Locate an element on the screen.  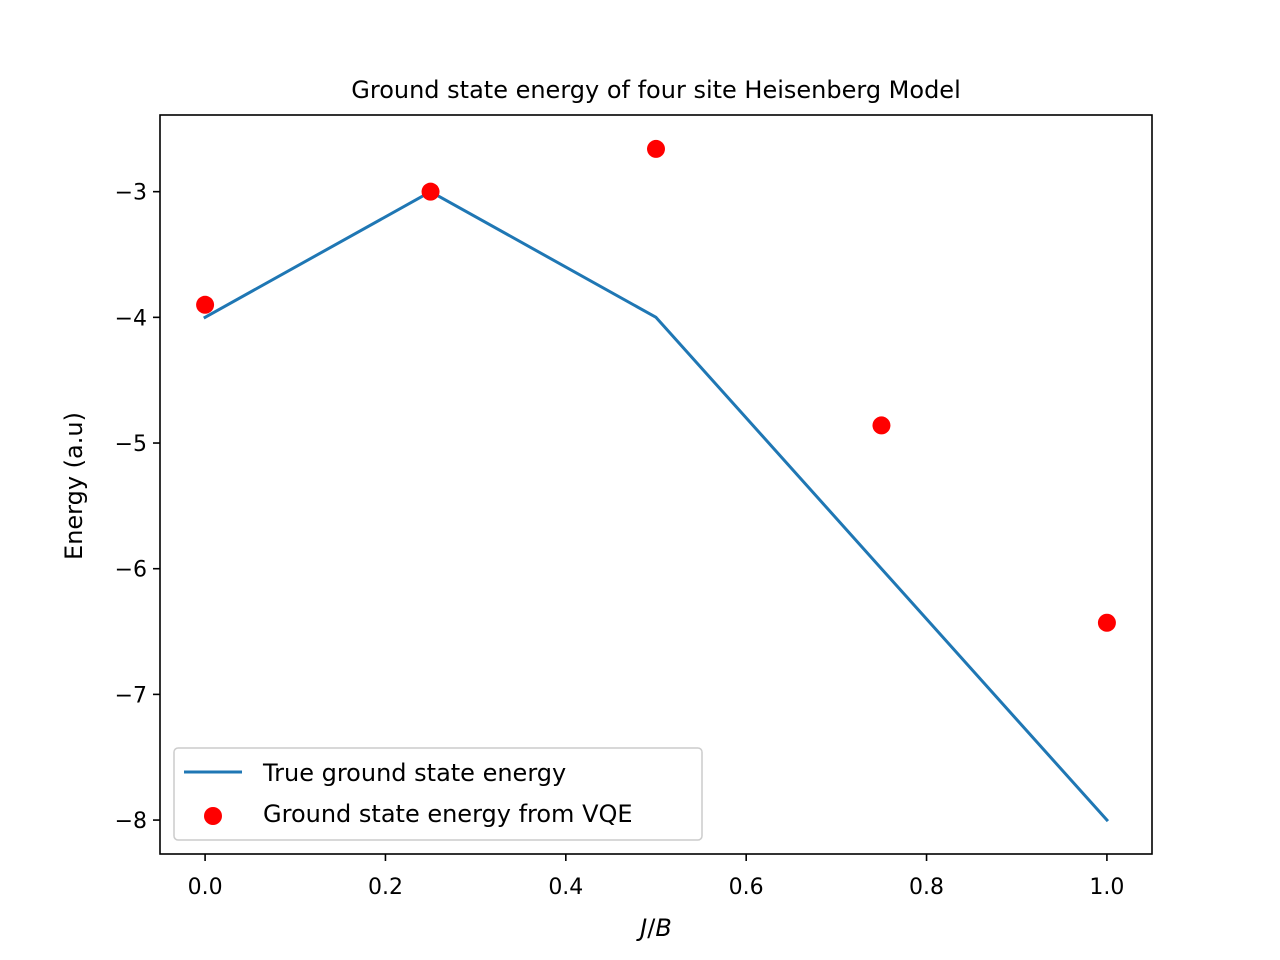
legend-box is located at coordinates (438, 794).